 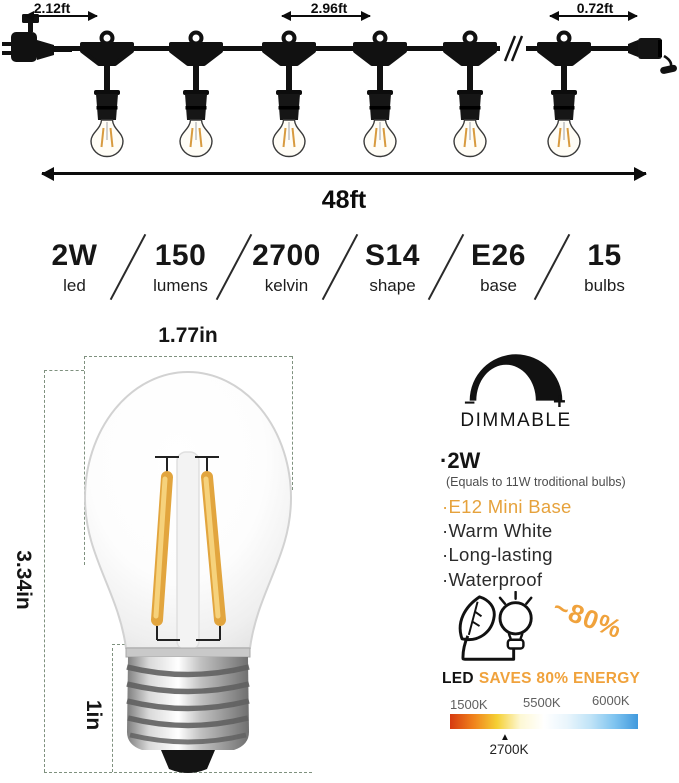 What do you see at coordinates (516, 420) in the screenshot?
I see `dimmable-label: DIMMABLE` at bounding box center [516, 420].